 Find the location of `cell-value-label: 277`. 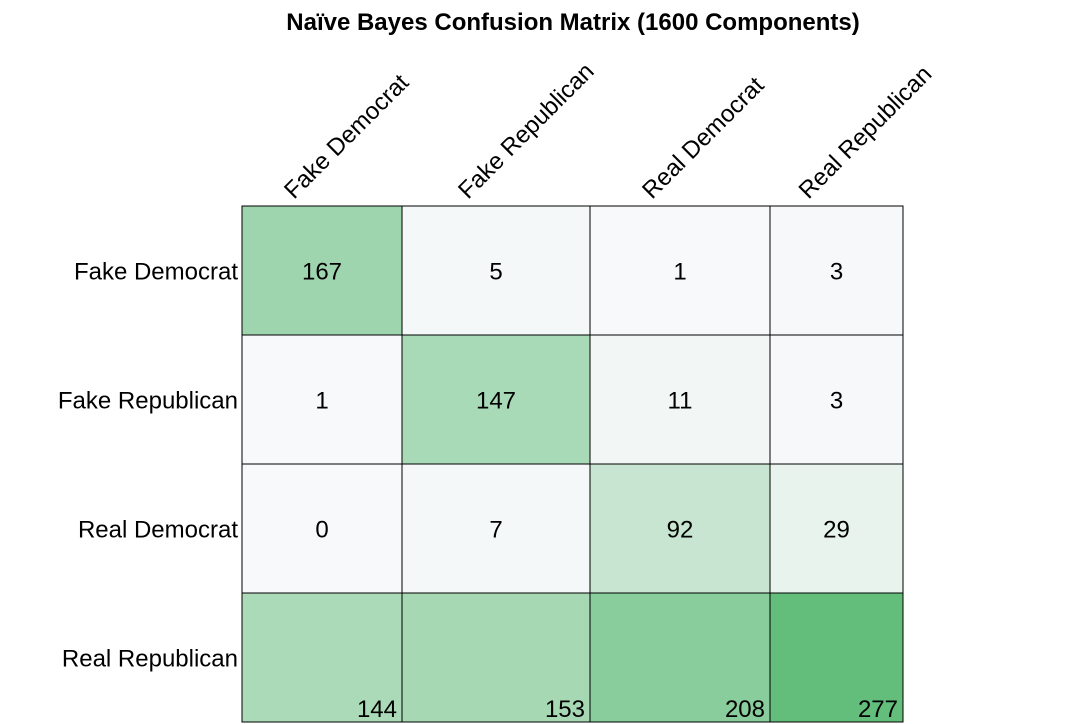

cell-value-label: 277 is located at coordinates (878, 709).